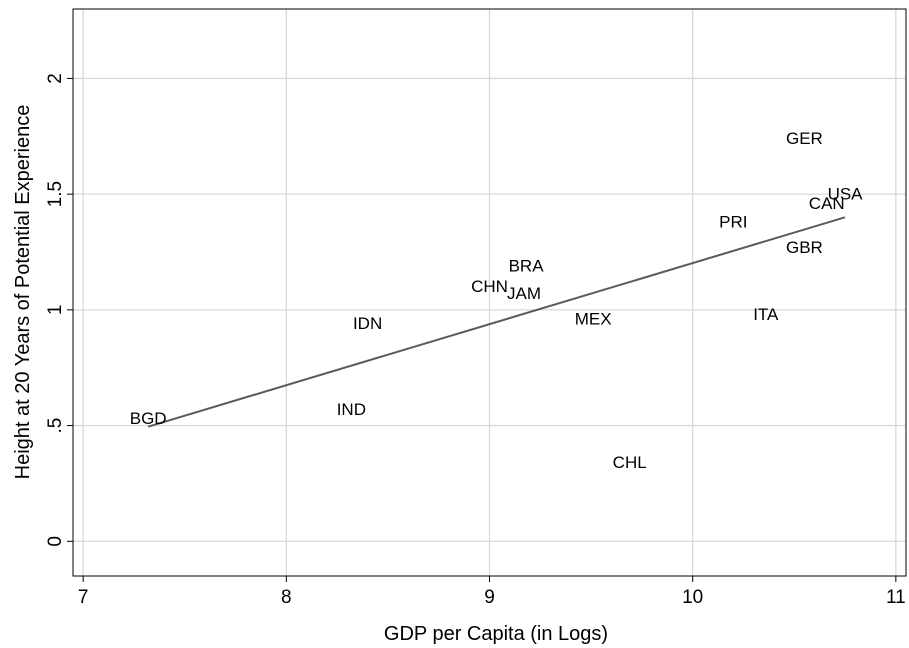 Image resolution: width=909 pixels, height=648 pixels. I want to click on point-label-bgd: BGD, so click(148, 418).